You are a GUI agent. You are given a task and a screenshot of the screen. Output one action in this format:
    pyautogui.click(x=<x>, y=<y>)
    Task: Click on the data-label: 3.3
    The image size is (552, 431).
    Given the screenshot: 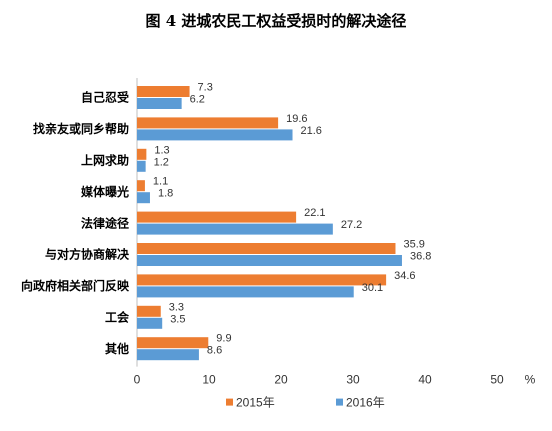 What is the action you would take?
    pyautogui.click(x=176, y=307)
    